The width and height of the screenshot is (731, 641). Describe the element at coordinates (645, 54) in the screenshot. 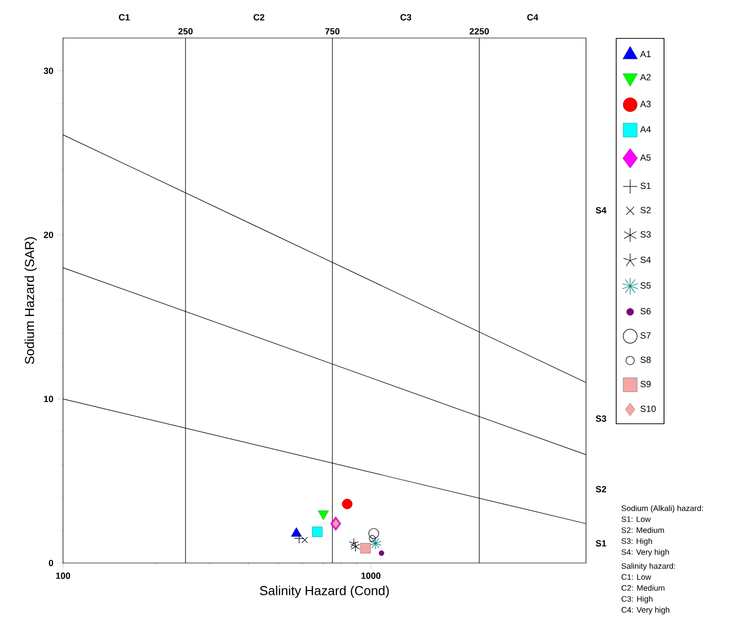

I see `legend-label: A1` at that location.